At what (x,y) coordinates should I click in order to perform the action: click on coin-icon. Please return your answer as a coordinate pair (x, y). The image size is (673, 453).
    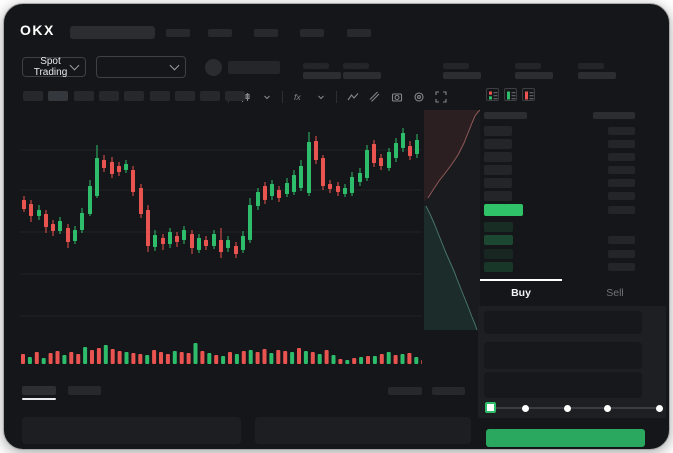
    Looking at the image, I should click on (213, 67).